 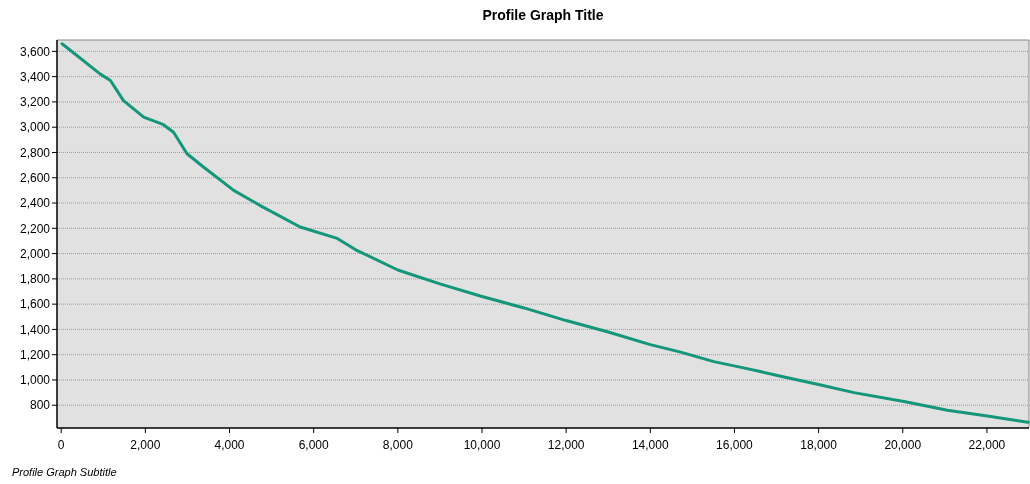 What do you see at coordinates (35, 354) in the screenshot?
I see `y-tick-label: 1,200` at bounding box center [35, 354].